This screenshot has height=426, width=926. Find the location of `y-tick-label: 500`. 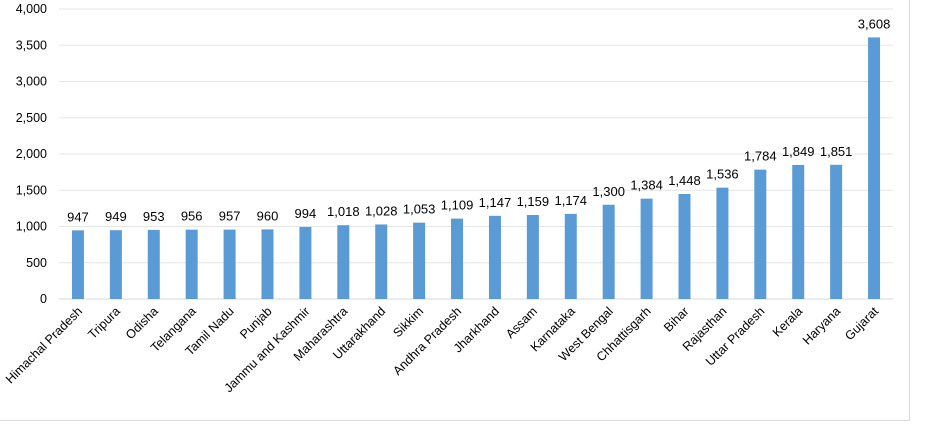

y-tick-label: 500 is located at coordinates (36, 263).